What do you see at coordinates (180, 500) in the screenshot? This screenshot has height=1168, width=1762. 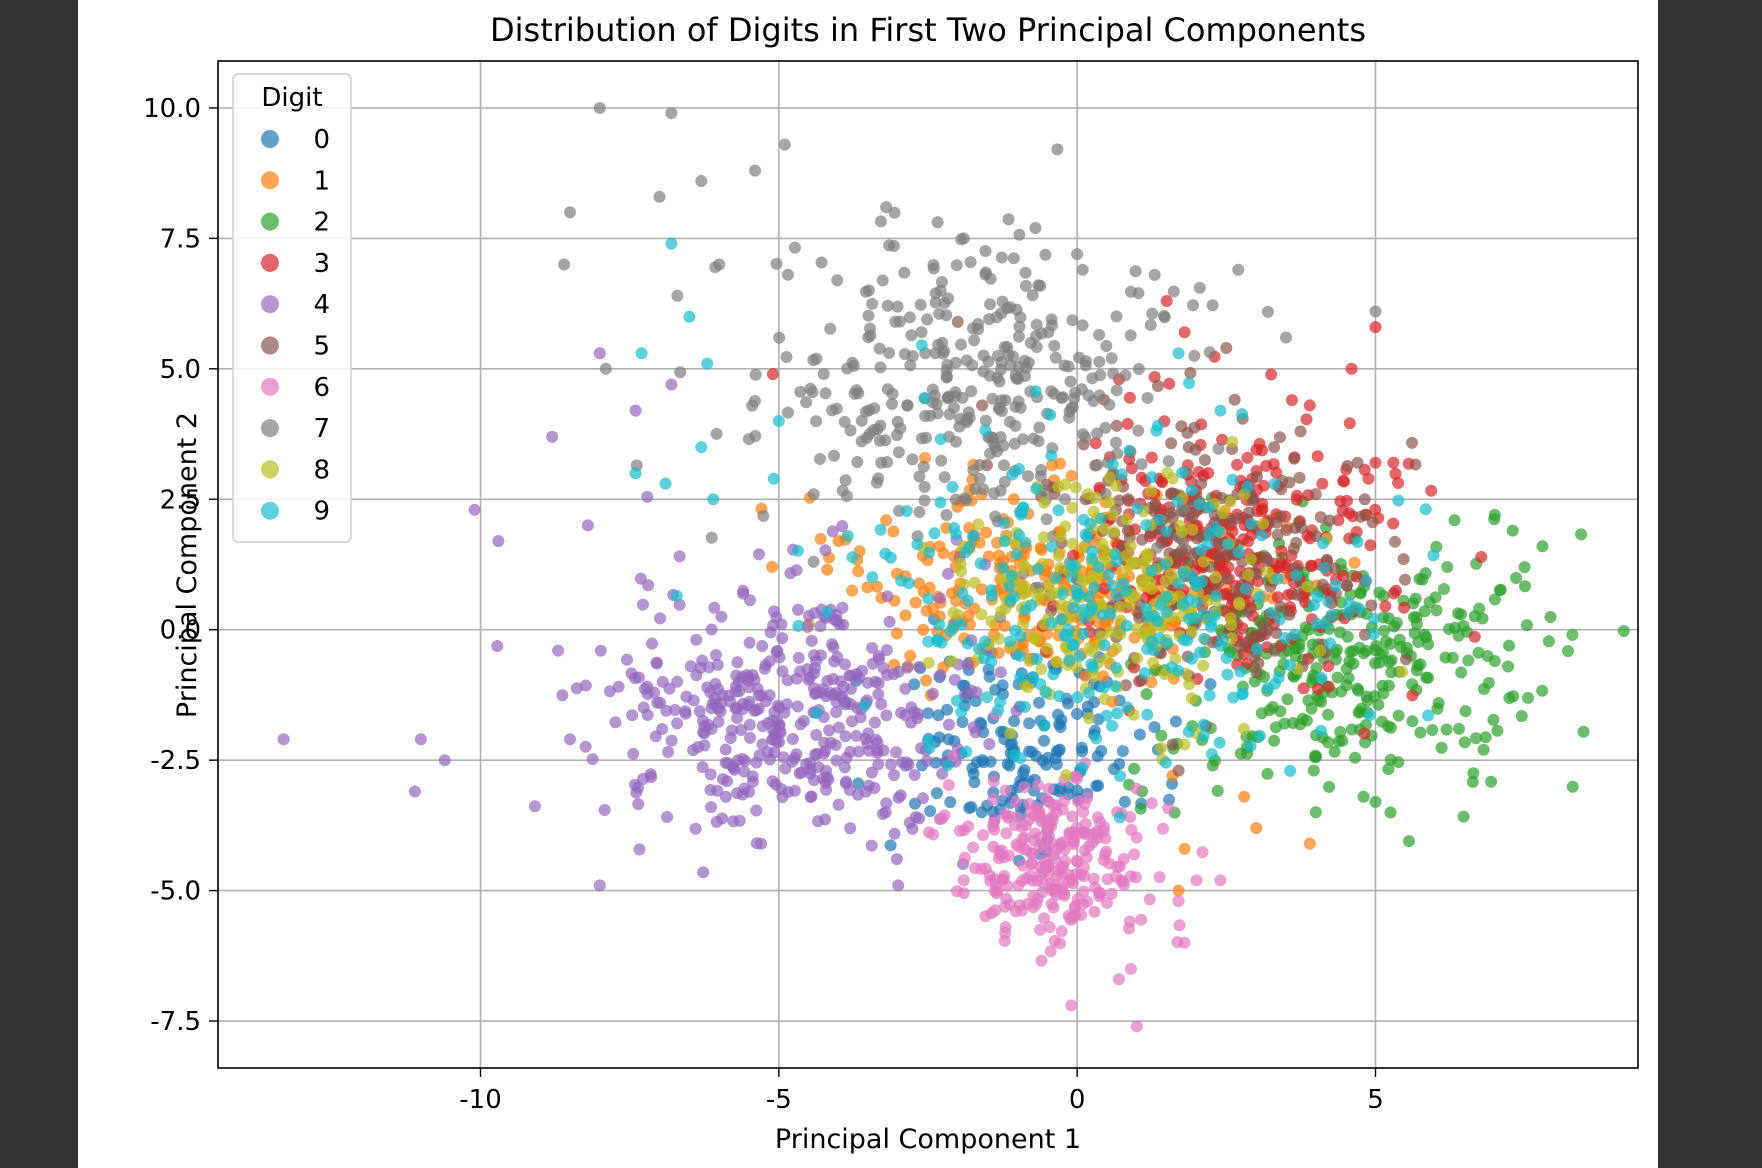 I see `y-tick-label: 2.5` at bounding box center [180, 500].